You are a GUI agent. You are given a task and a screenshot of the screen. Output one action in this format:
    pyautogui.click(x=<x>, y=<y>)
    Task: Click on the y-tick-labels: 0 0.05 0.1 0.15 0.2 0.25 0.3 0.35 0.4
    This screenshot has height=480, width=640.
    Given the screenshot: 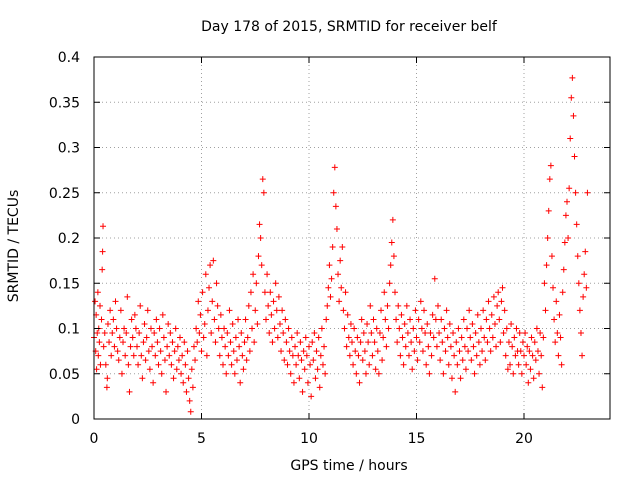 What is the action you would take?
    pyautogui.click(x=64, y=239)
    